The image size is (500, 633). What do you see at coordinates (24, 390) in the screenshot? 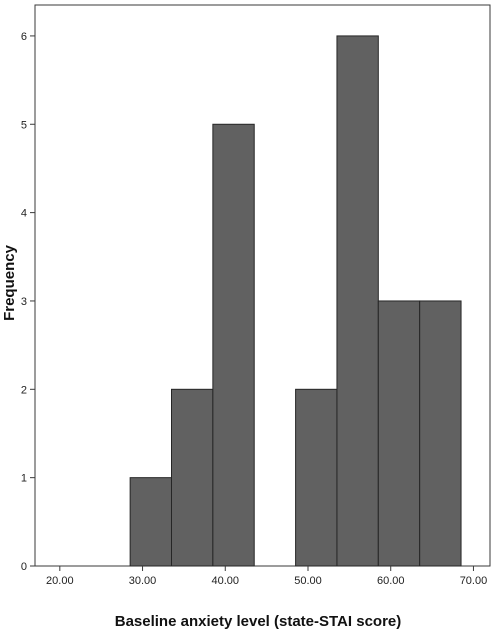
I see `y-tick-label: 2` at bounding box center [24, 390].